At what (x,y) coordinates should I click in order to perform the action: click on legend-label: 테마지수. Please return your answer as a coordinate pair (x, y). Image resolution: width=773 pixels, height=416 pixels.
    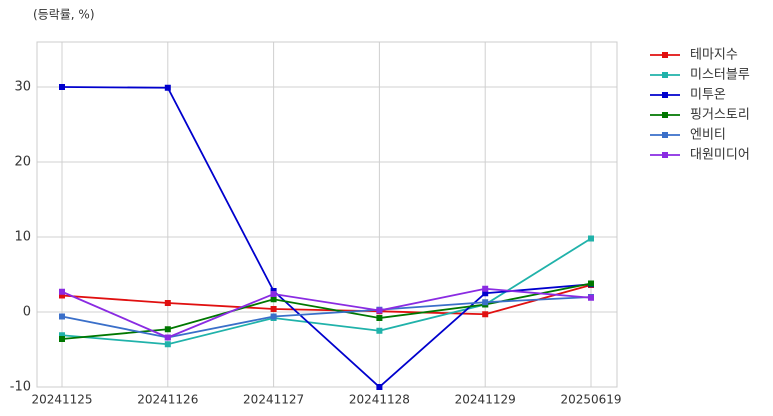
    Looking at the image, I should click on (714, 55).